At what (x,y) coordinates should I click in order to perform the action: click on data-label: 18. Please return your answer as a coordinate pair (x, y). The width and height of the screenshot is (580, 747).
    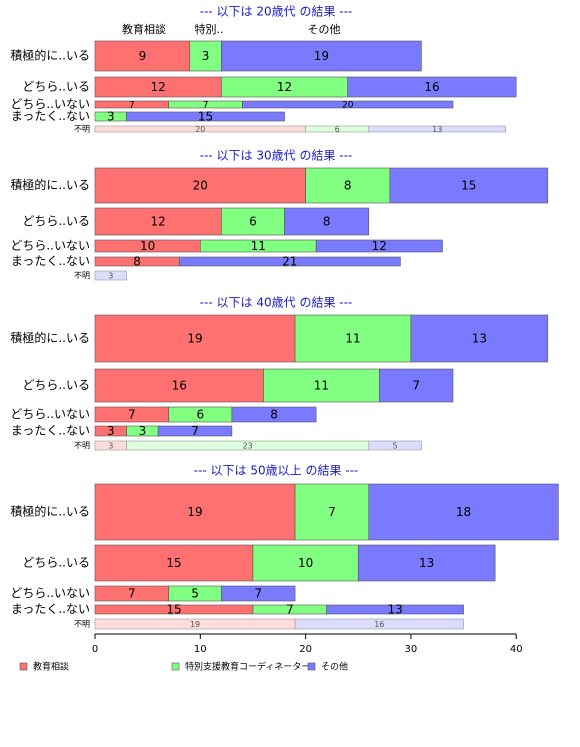
    Looking at the image, I should click on (463, 512).